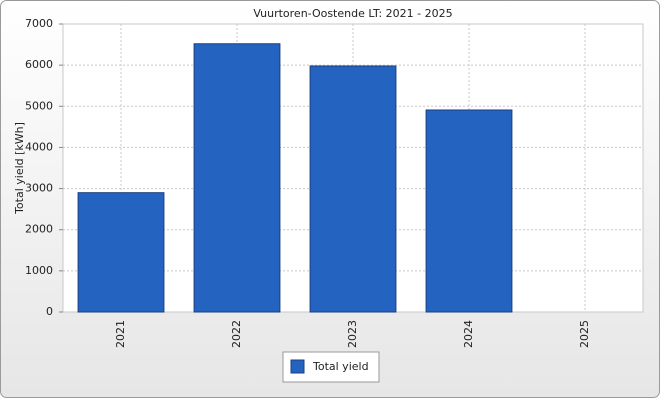 The image size is (662, 400). I want to click on y-tick-label: 1000, so click(39, 270).